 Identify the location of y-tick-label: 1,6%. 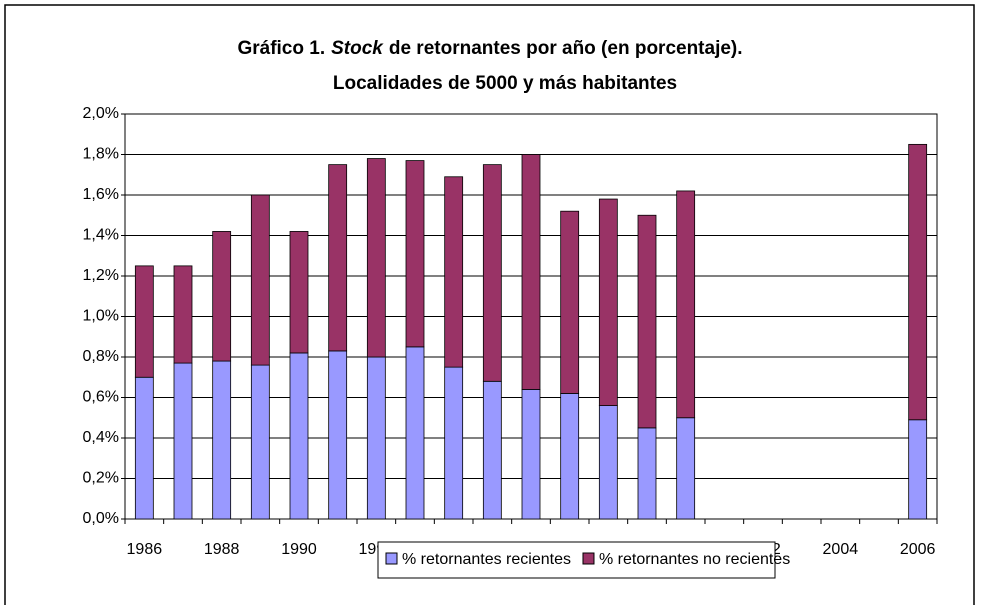
(101, 194).